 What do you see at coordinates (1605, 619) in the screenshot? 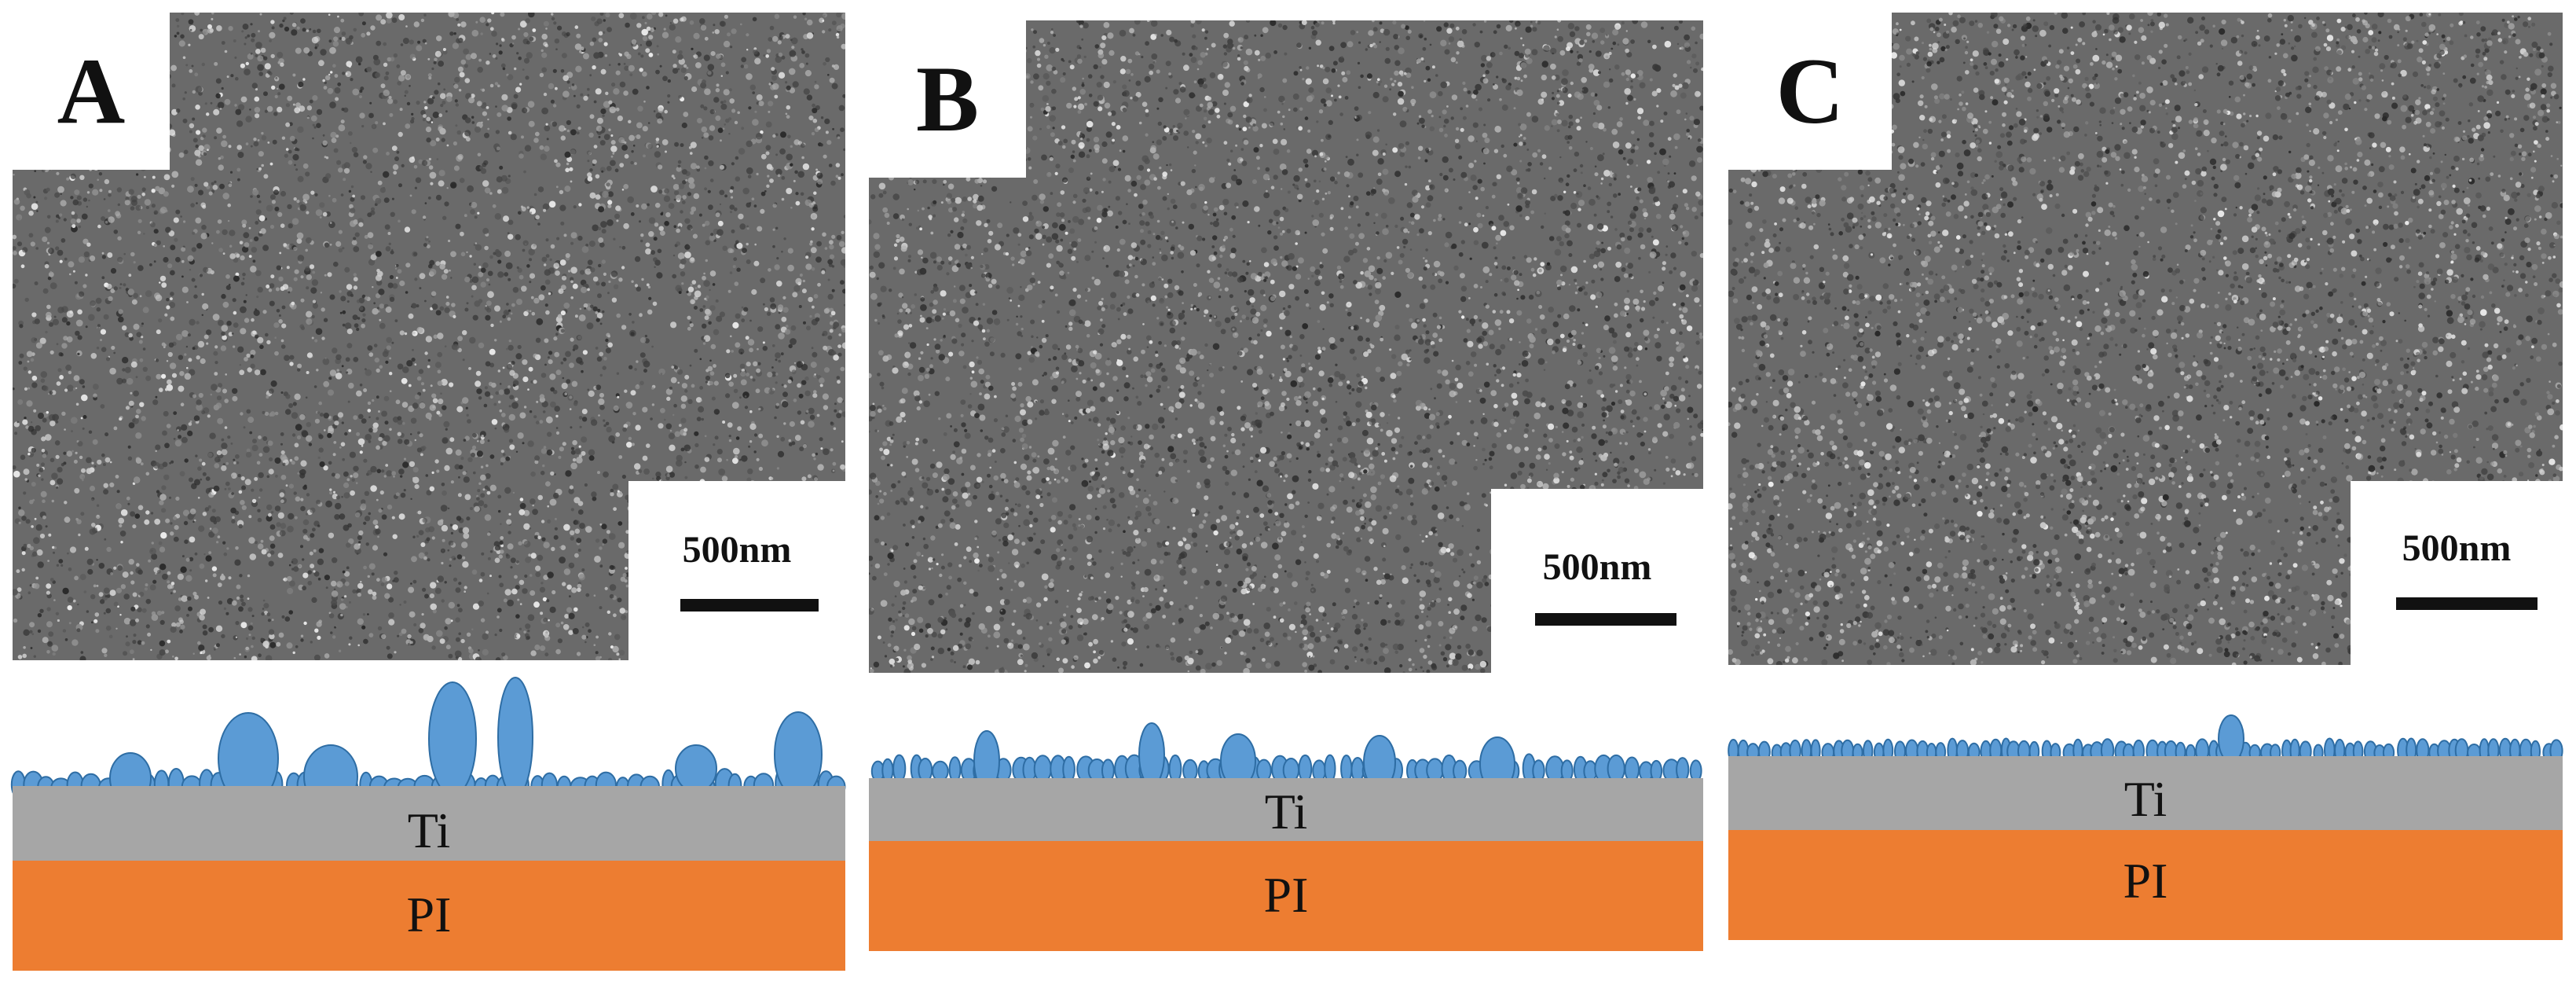
I see `scale-bar-b` at bounding box center [1605, 619].